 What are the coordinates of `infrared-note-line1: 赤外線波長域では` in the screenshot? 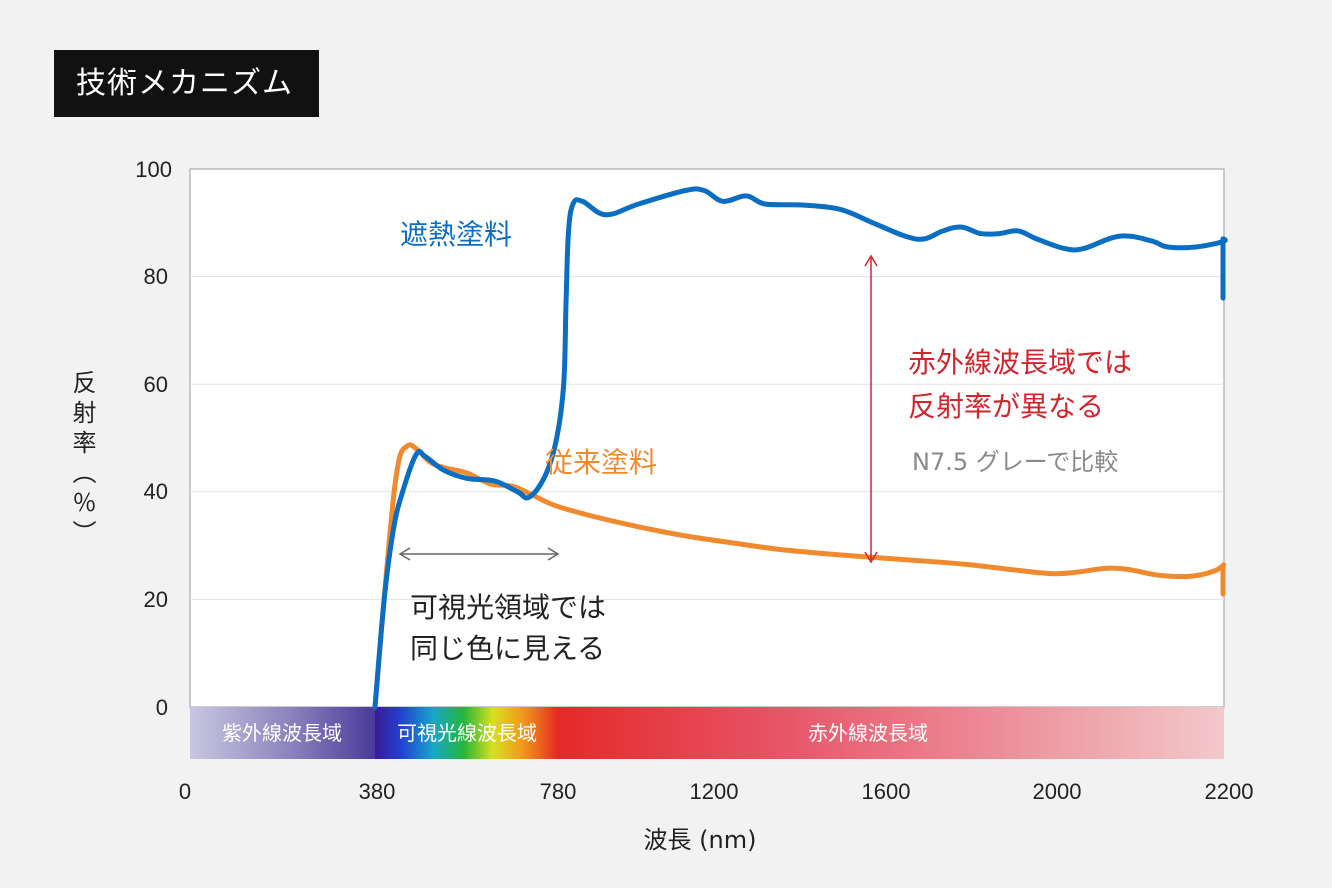 It's located at (1020, 362).